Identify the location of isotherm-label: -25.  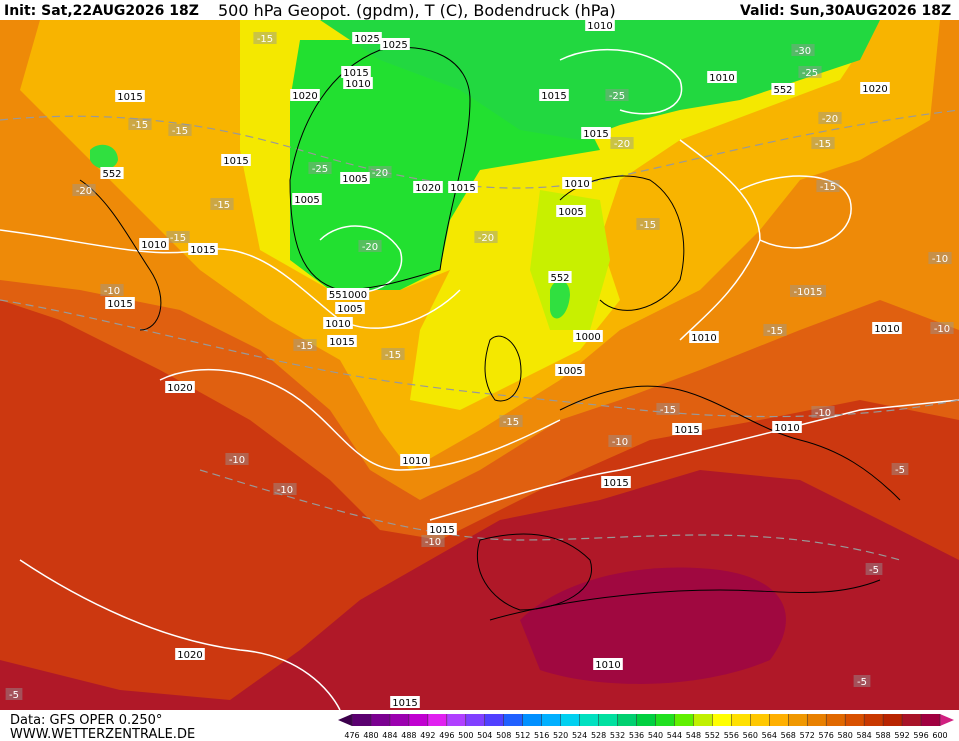
(617, 96).